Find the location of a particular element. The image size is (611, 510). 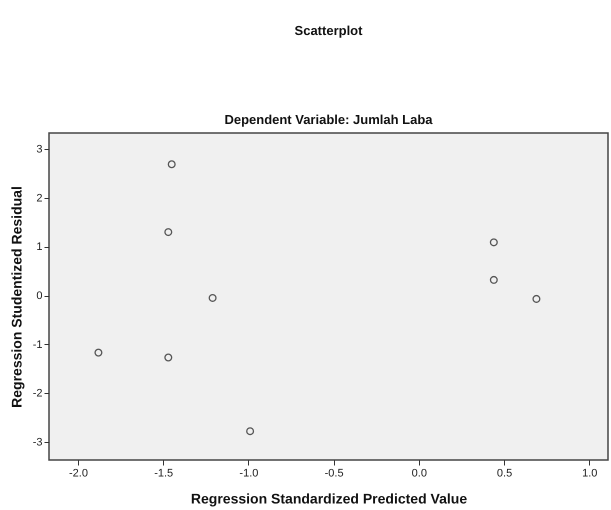

y-tick-label: 3 is located at coordinates (39, 150).